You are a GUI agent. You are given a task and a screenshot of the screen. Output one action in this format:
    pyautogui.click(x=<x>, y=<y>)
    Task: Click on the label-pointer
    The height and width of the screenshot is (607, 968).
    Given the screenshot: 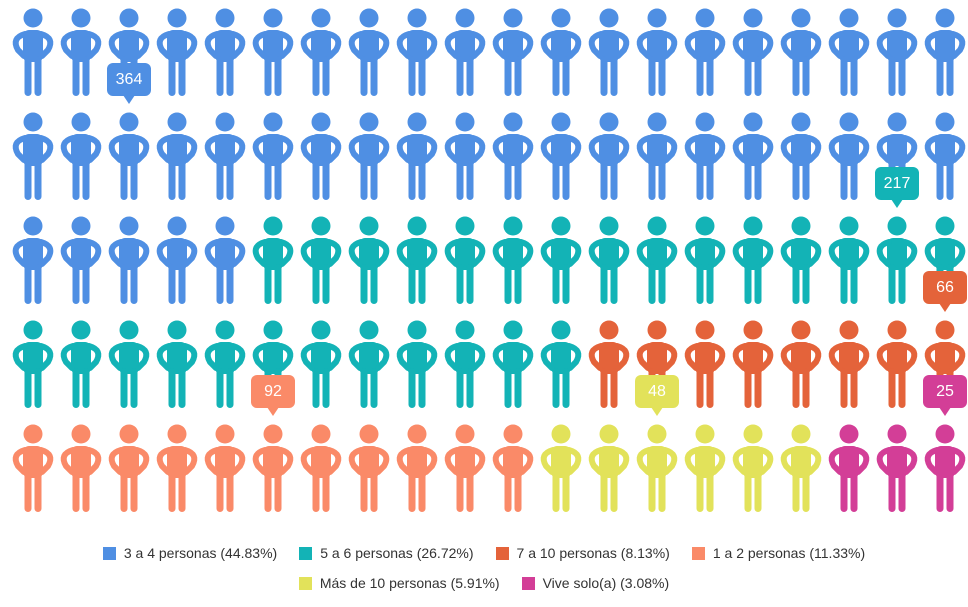 What is the action you would take?
    pyautogui.click(x=945, y=307)
    